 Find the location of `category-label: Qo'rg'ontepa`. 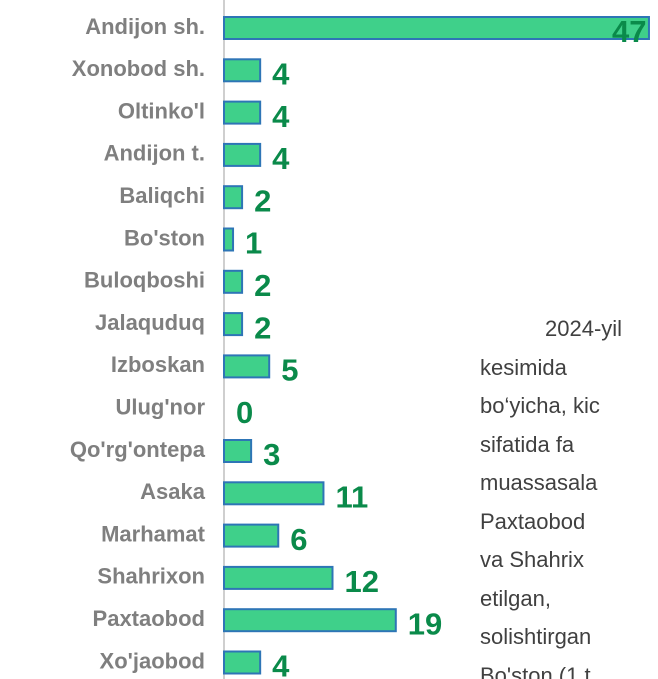

category-label: Qo'rg'ontepa is located at coordinates (138, 449).